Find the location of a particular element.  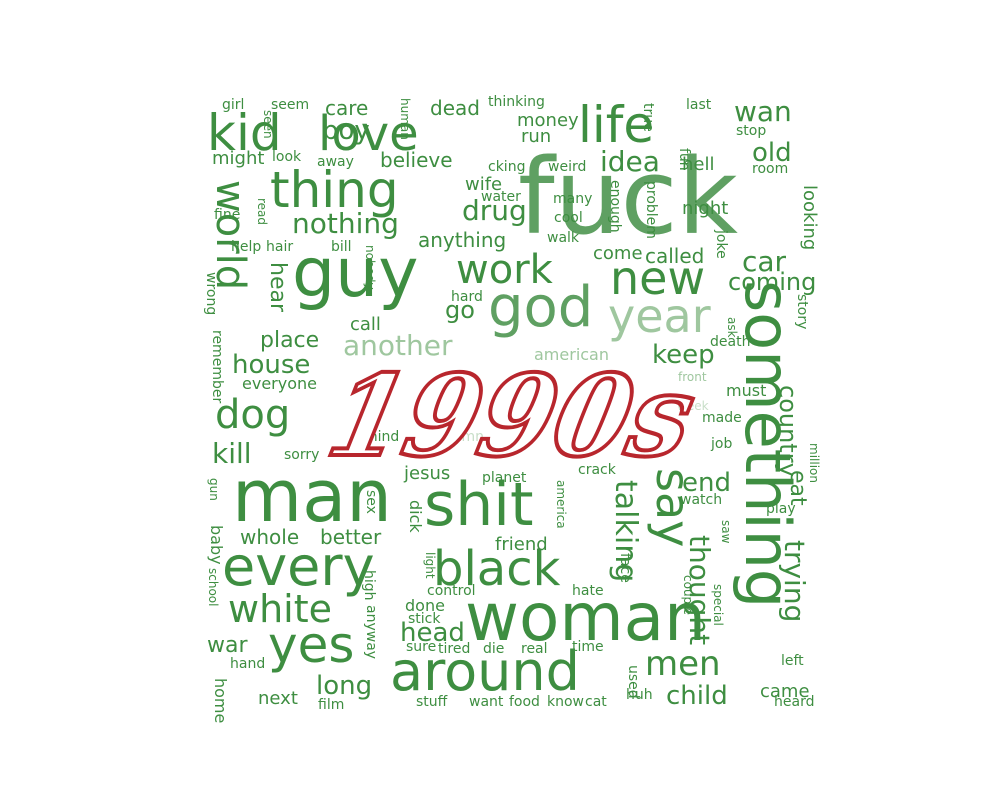

word-done: done is located at coordinates (425, 605).